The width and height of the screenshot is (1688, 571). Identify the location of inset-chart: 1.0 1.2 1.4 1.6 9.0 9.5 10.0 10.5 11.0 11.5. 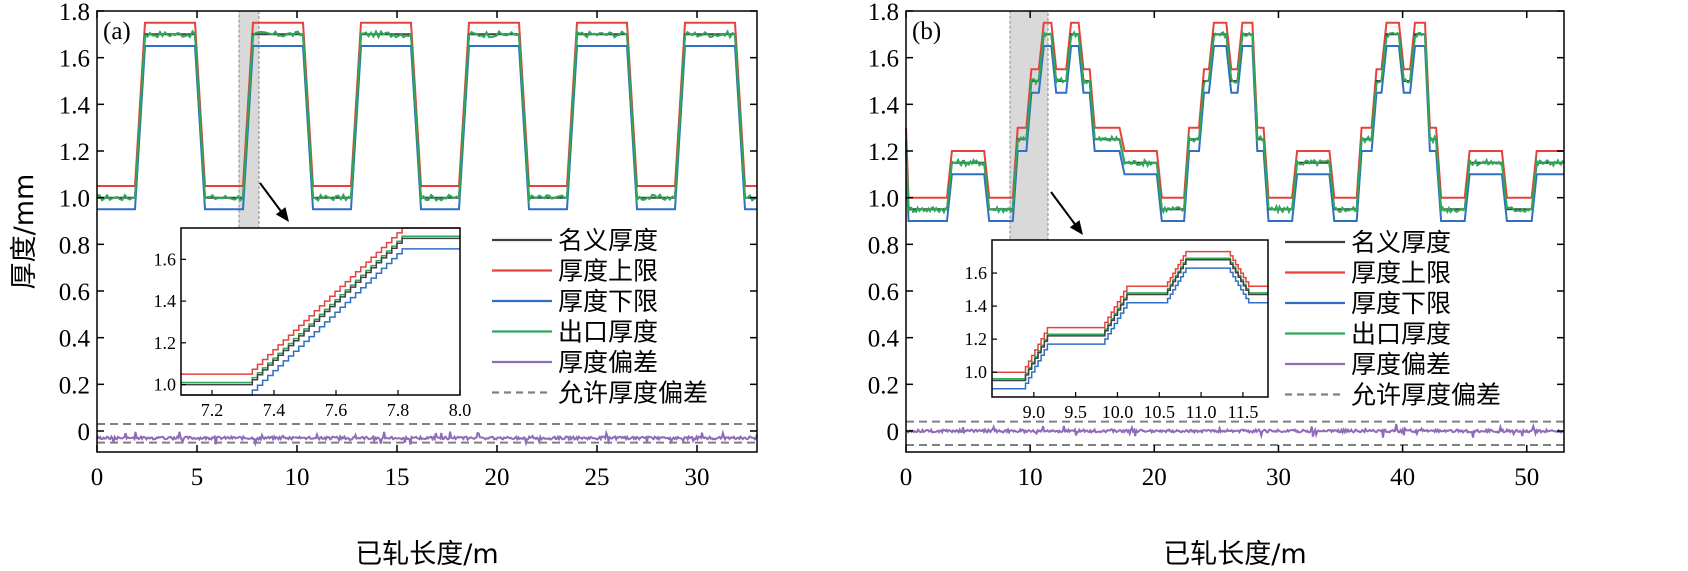
(1117, 330).